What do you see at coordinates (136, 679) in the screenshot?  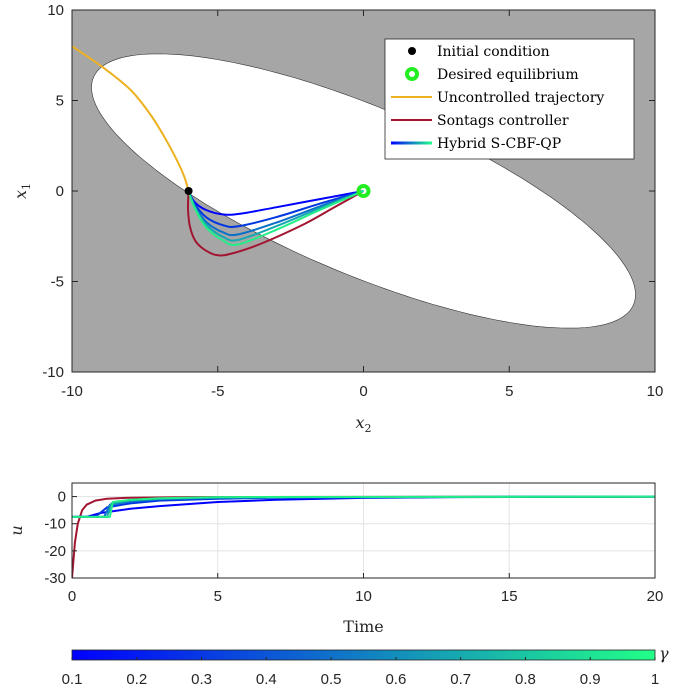 I see `colorbar-tick-label: 0.2` at bounding box center [136, 679].